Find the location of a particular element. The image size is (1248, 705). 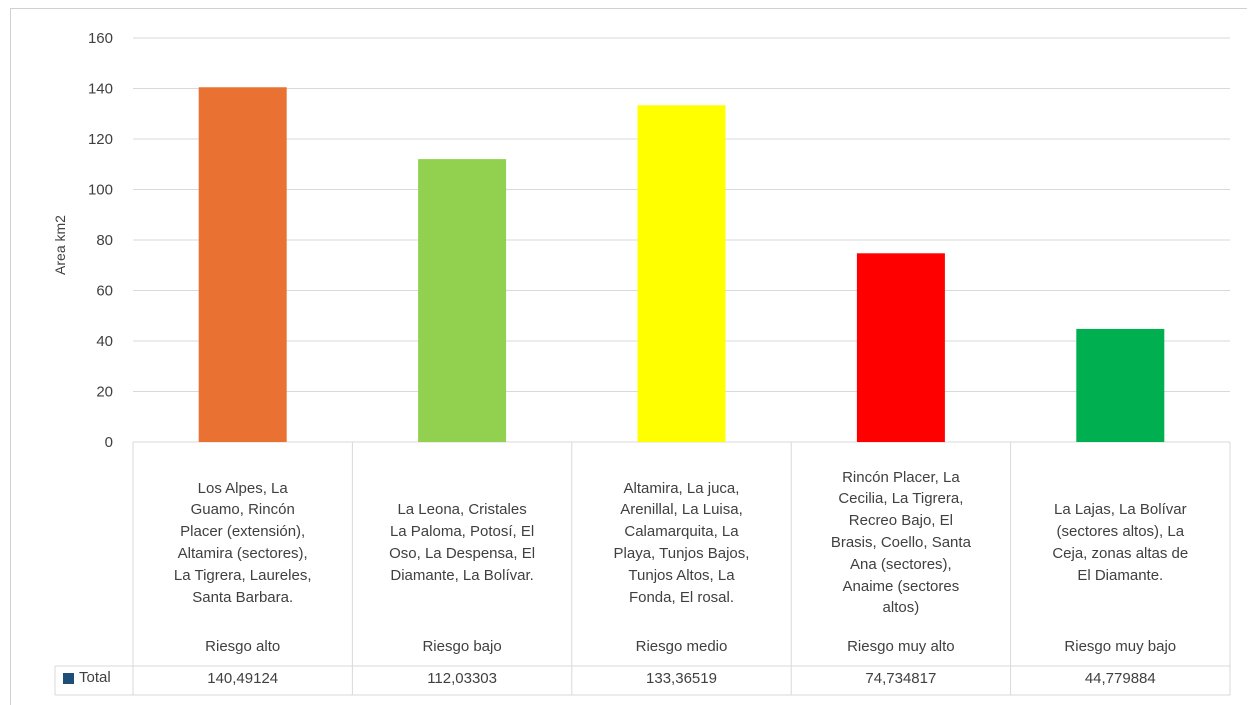

category-place-line: Los Alpes, La is located at coordinates (242, 488).